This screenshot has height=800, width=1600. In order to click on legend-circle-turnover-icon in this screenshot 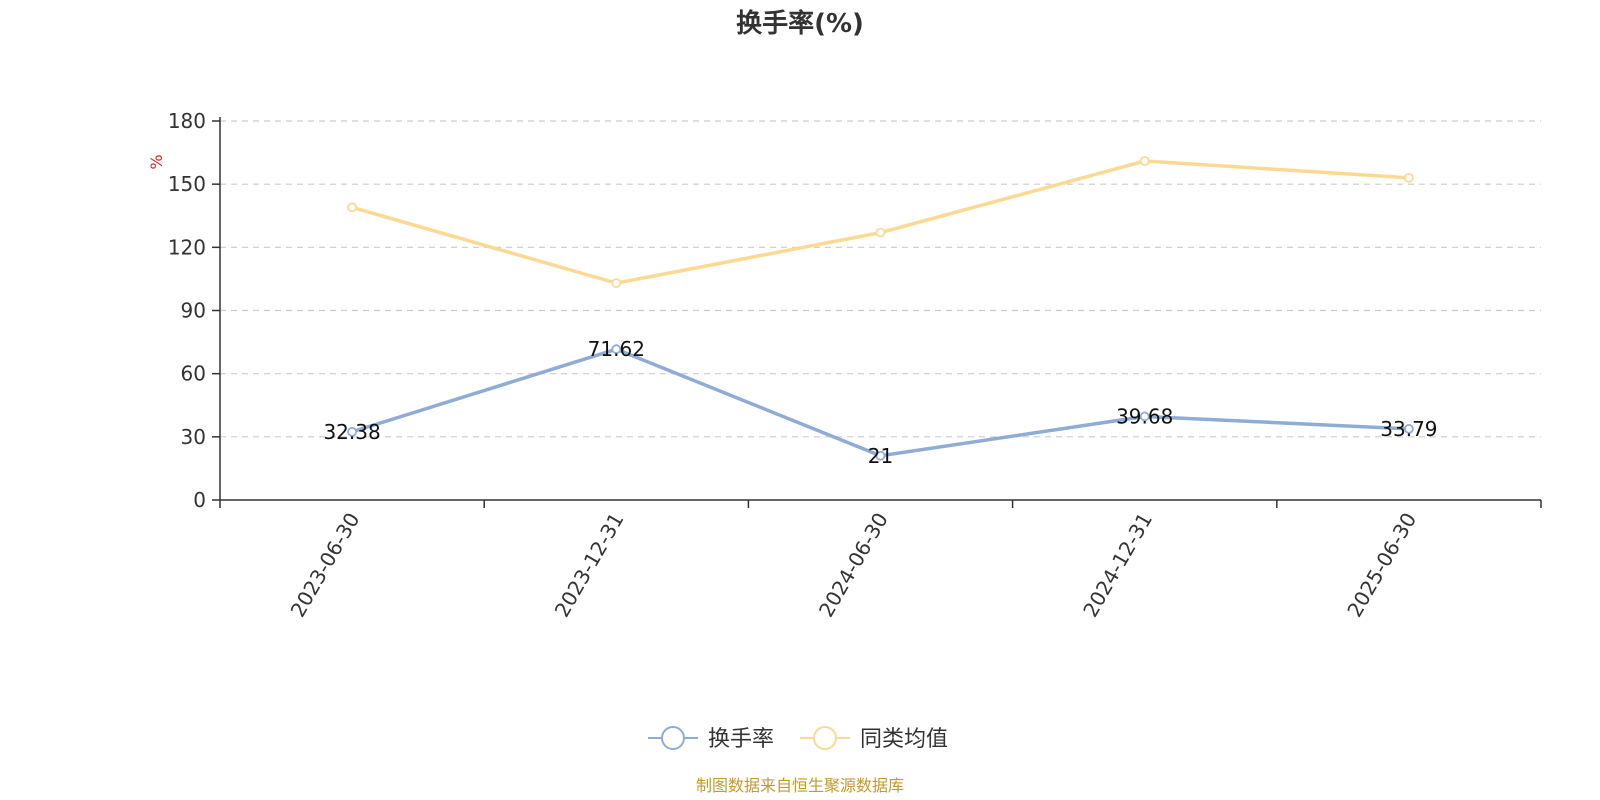, I will do `click(673, 738)`.